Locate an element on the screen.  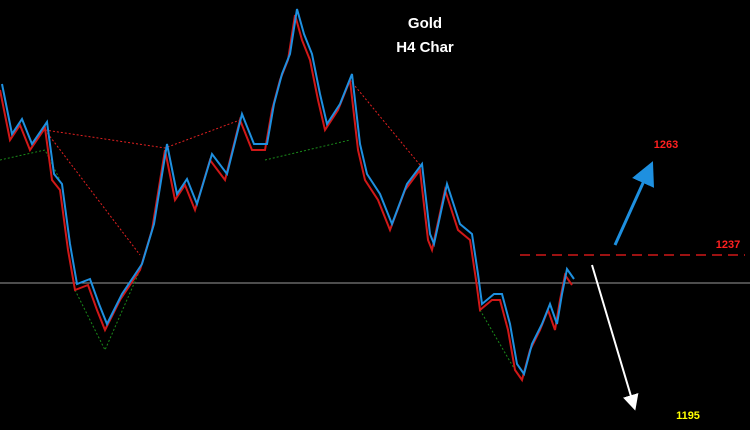
title: Gold is located at coordinates (425, 23).